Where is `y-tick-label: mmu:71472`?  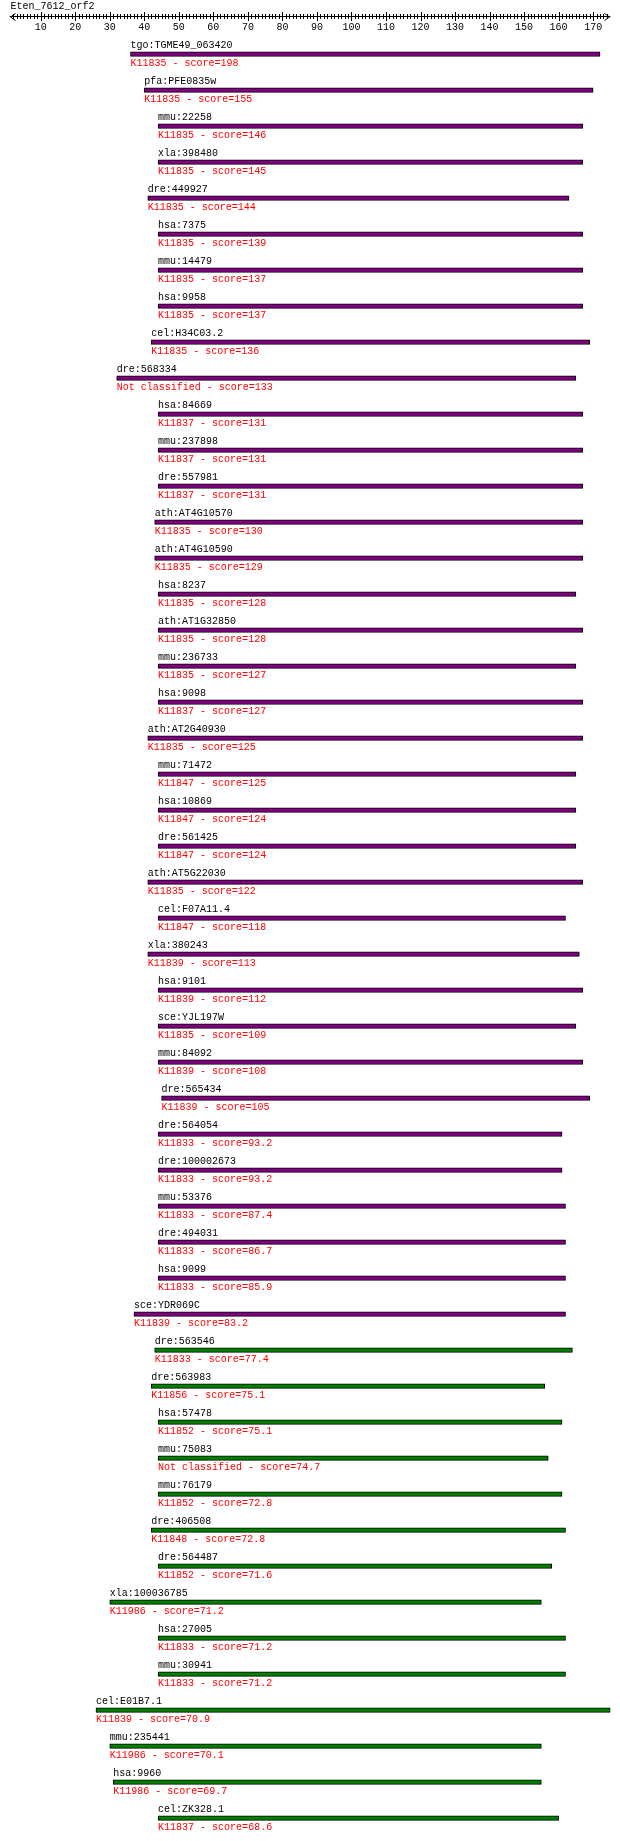 y-tick-label: mmu:71472 is located at coordinates (185, 765).